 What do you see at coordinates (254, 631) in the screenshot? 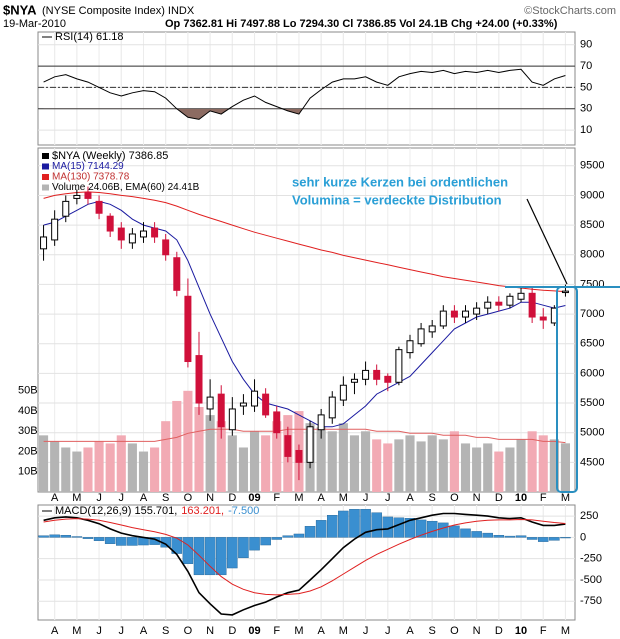
I see `x-tick-label: 09` at bounding box center [254, 631].